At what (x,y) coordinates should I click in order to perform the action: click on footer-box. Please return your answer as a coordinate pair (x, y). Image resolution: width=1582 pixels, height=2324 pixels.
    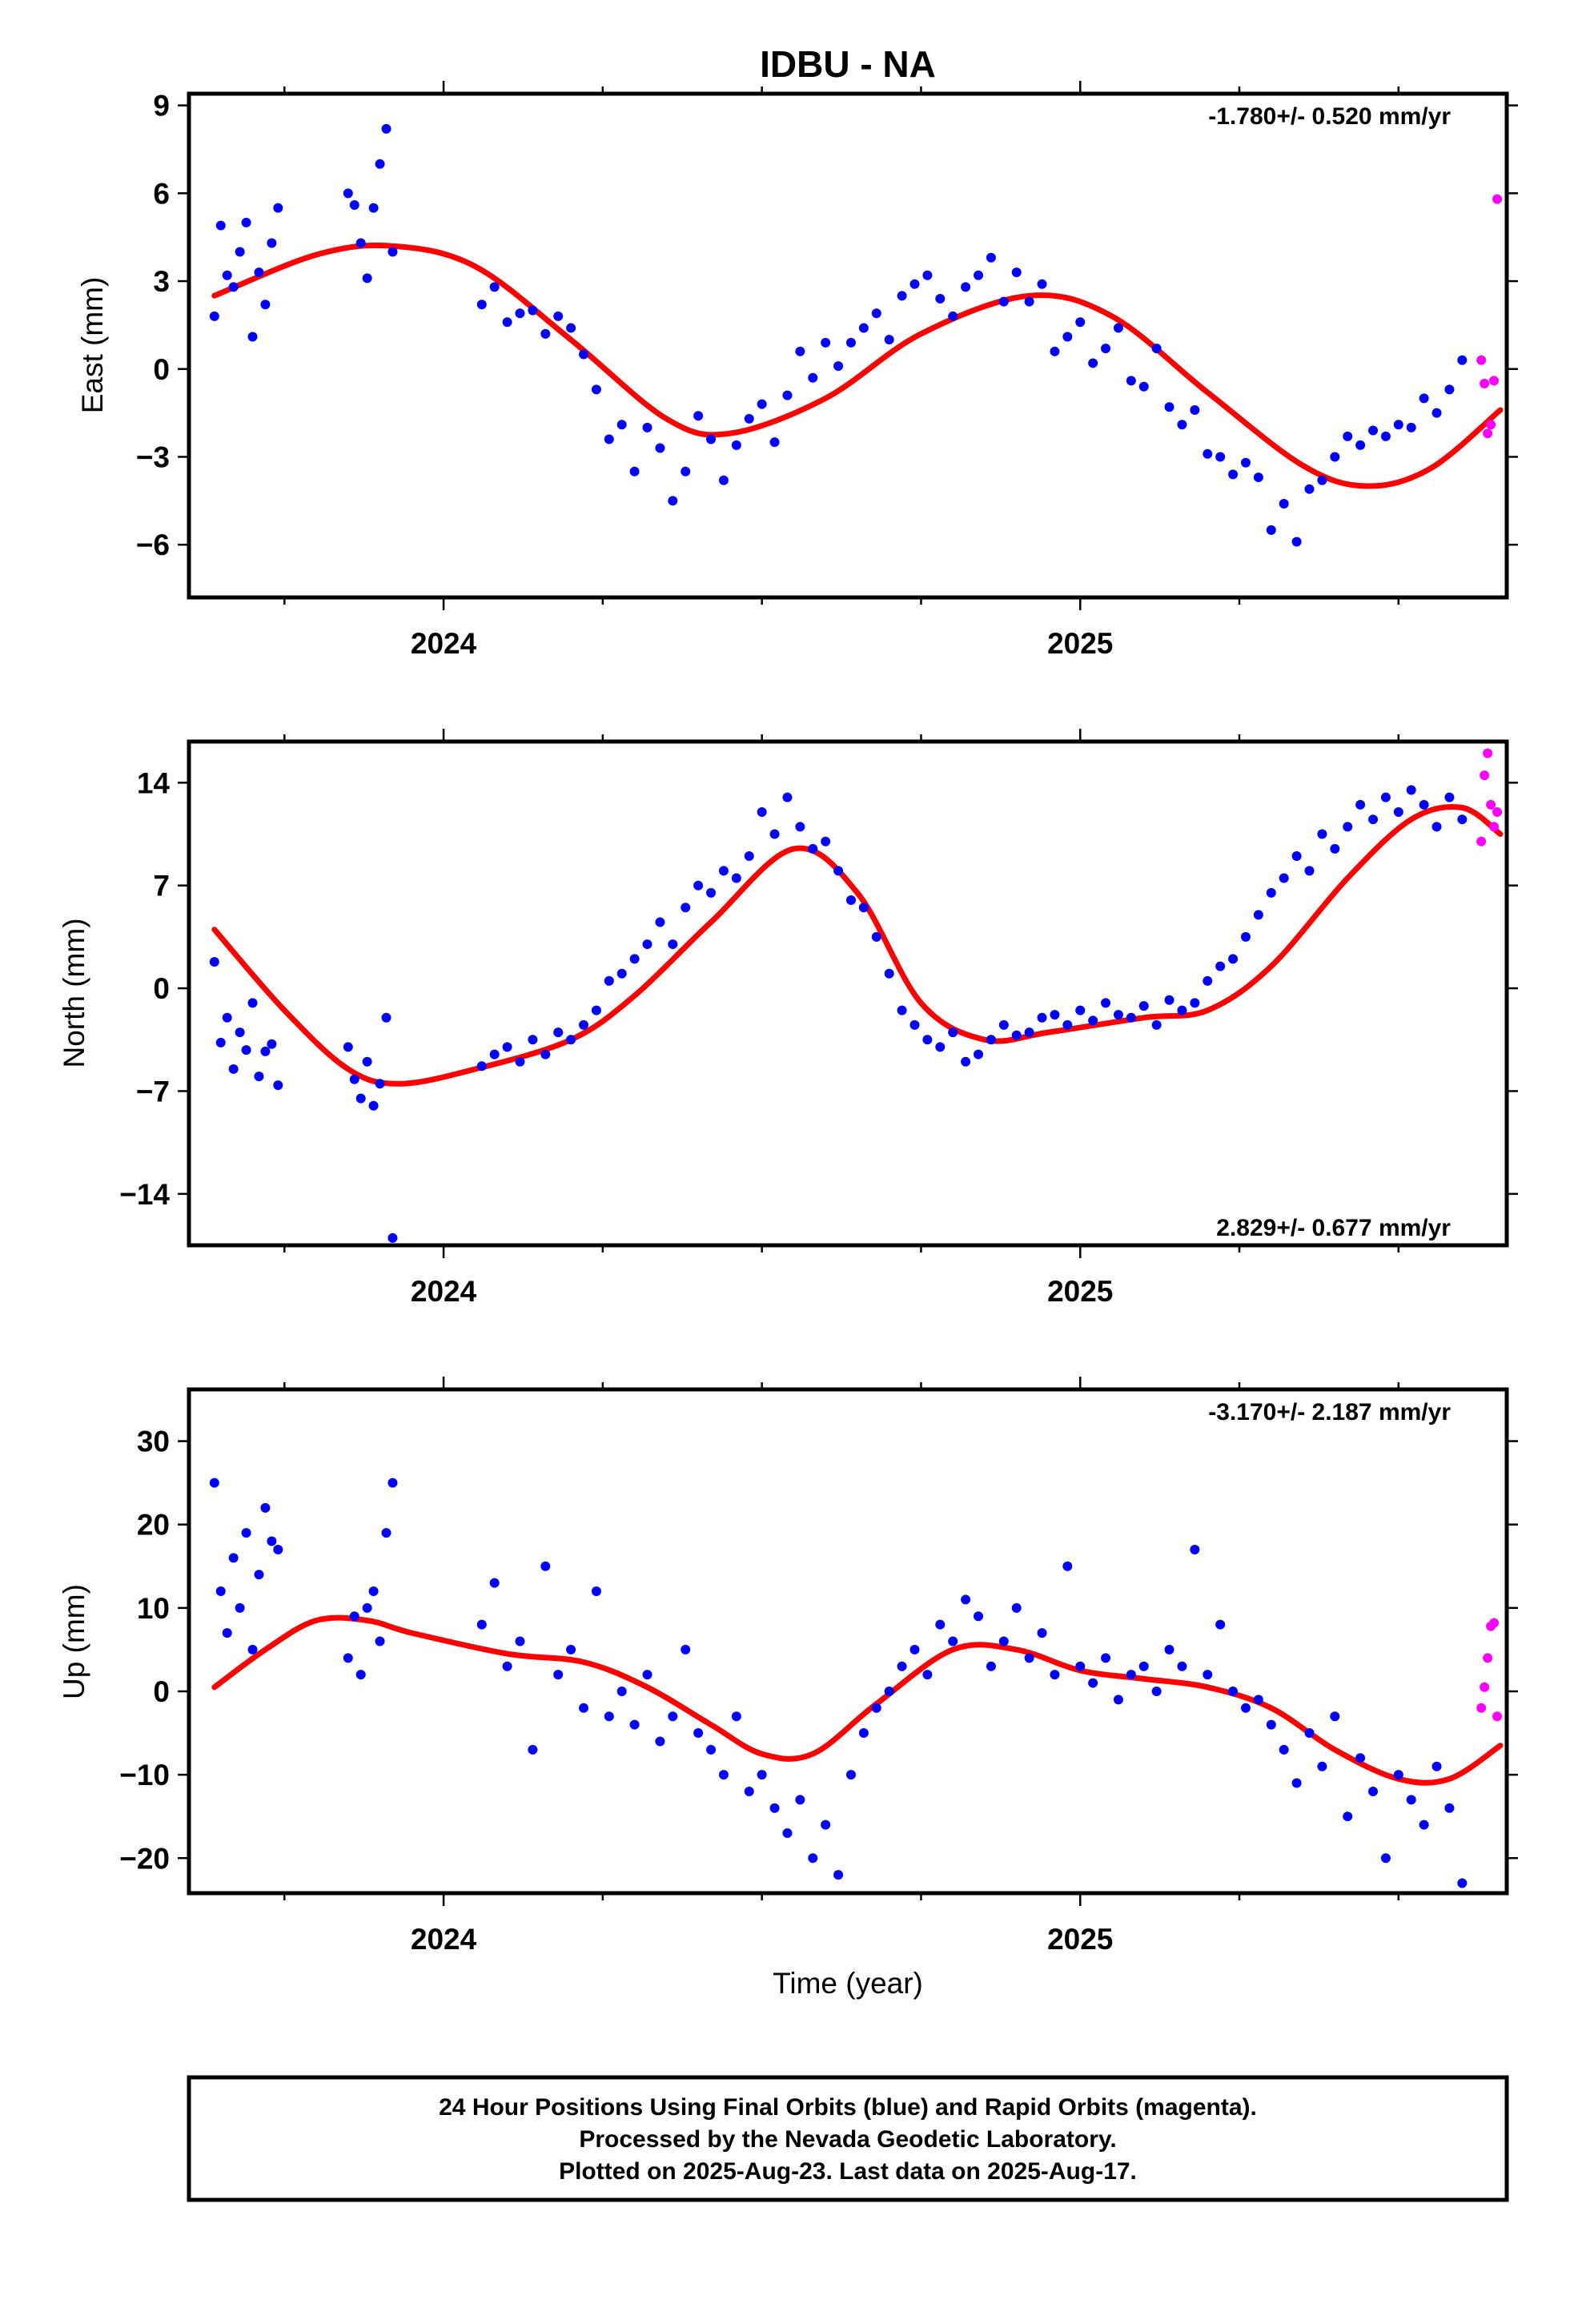
    Looking at the image, I should click on (848, 2138).